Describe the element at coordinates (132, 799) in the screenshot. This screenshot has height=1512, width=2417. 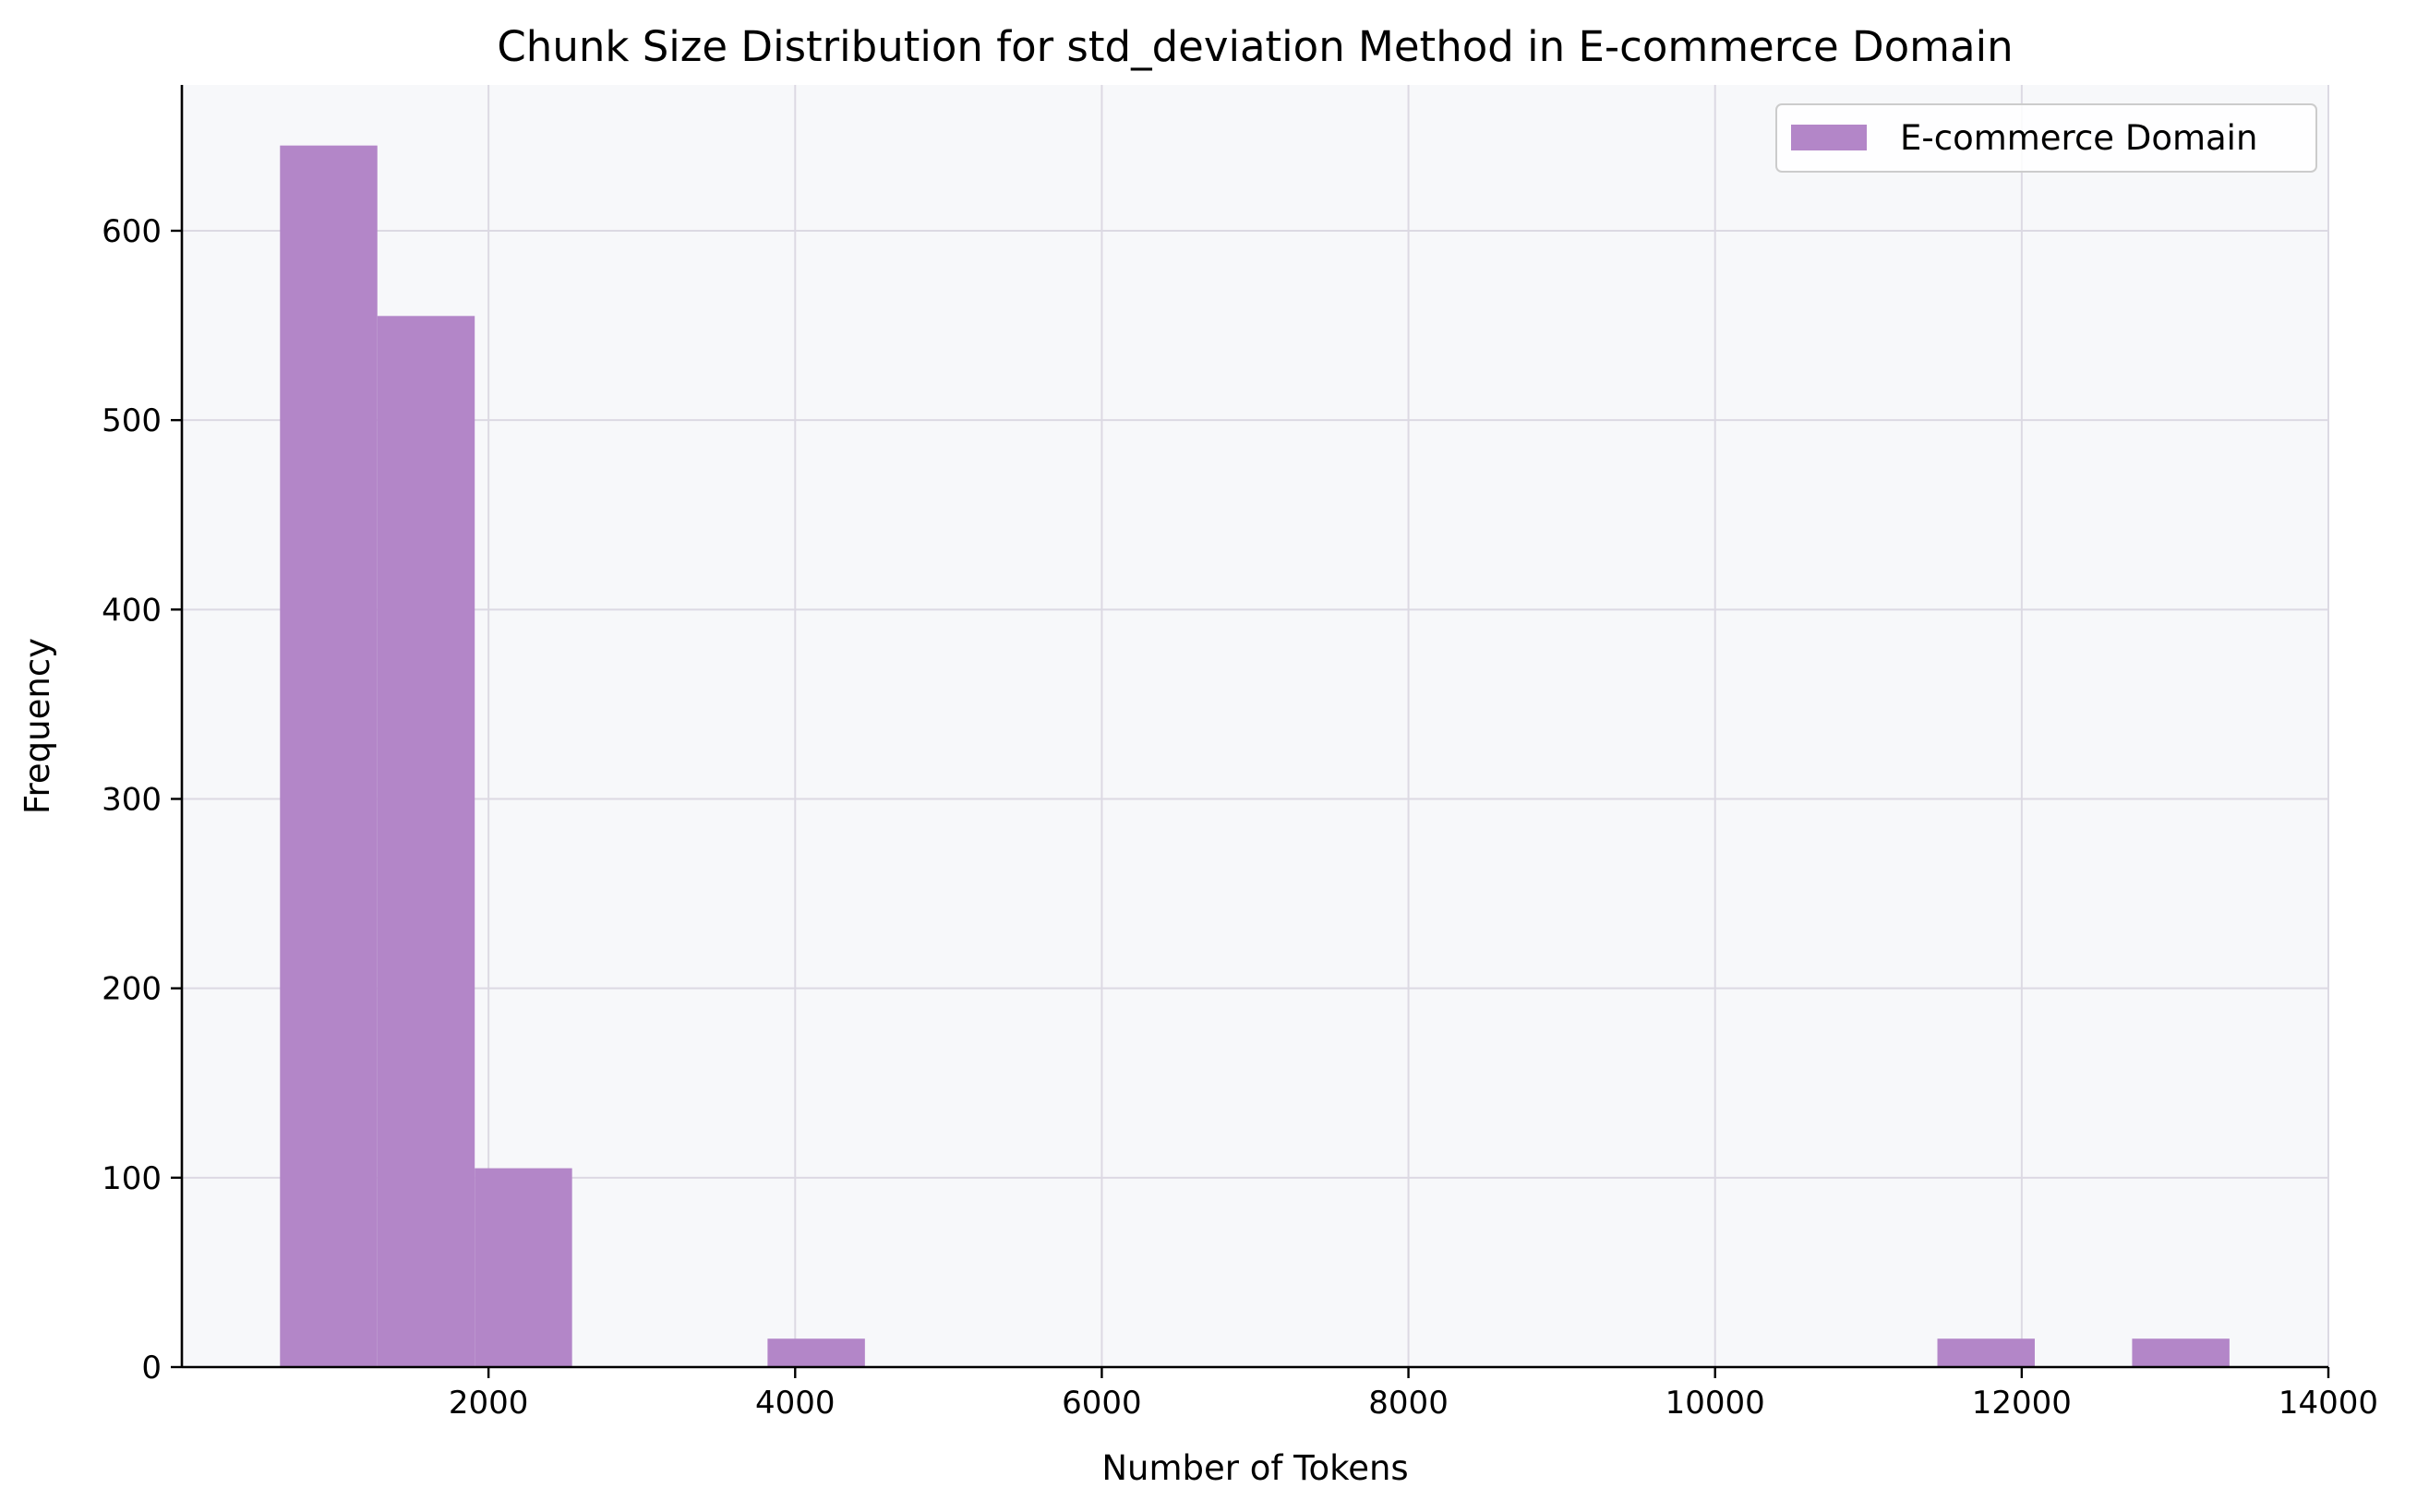
I see `y-tick-label: 300` at that location.